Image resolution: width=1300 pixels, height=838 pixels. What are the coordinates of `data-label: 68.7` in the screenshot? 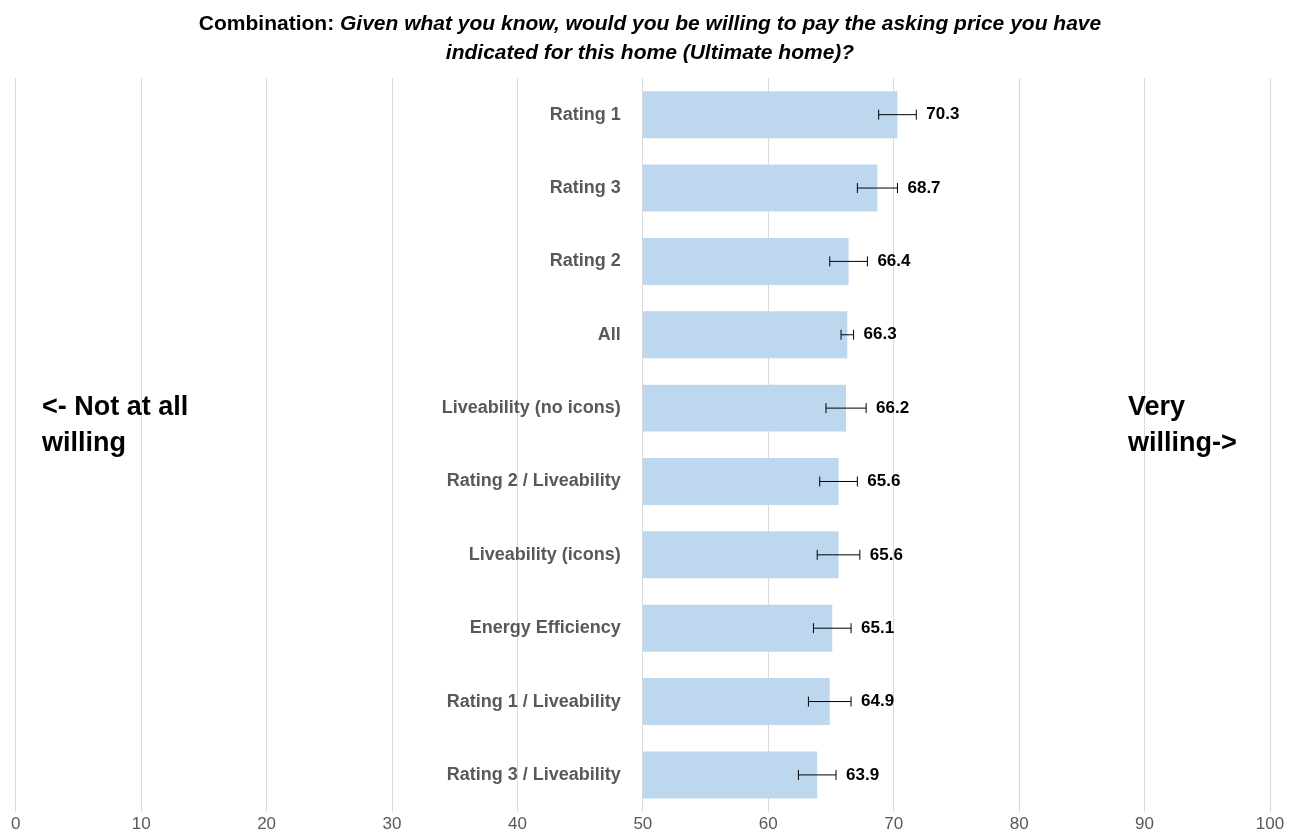 It's located at (924, 187).